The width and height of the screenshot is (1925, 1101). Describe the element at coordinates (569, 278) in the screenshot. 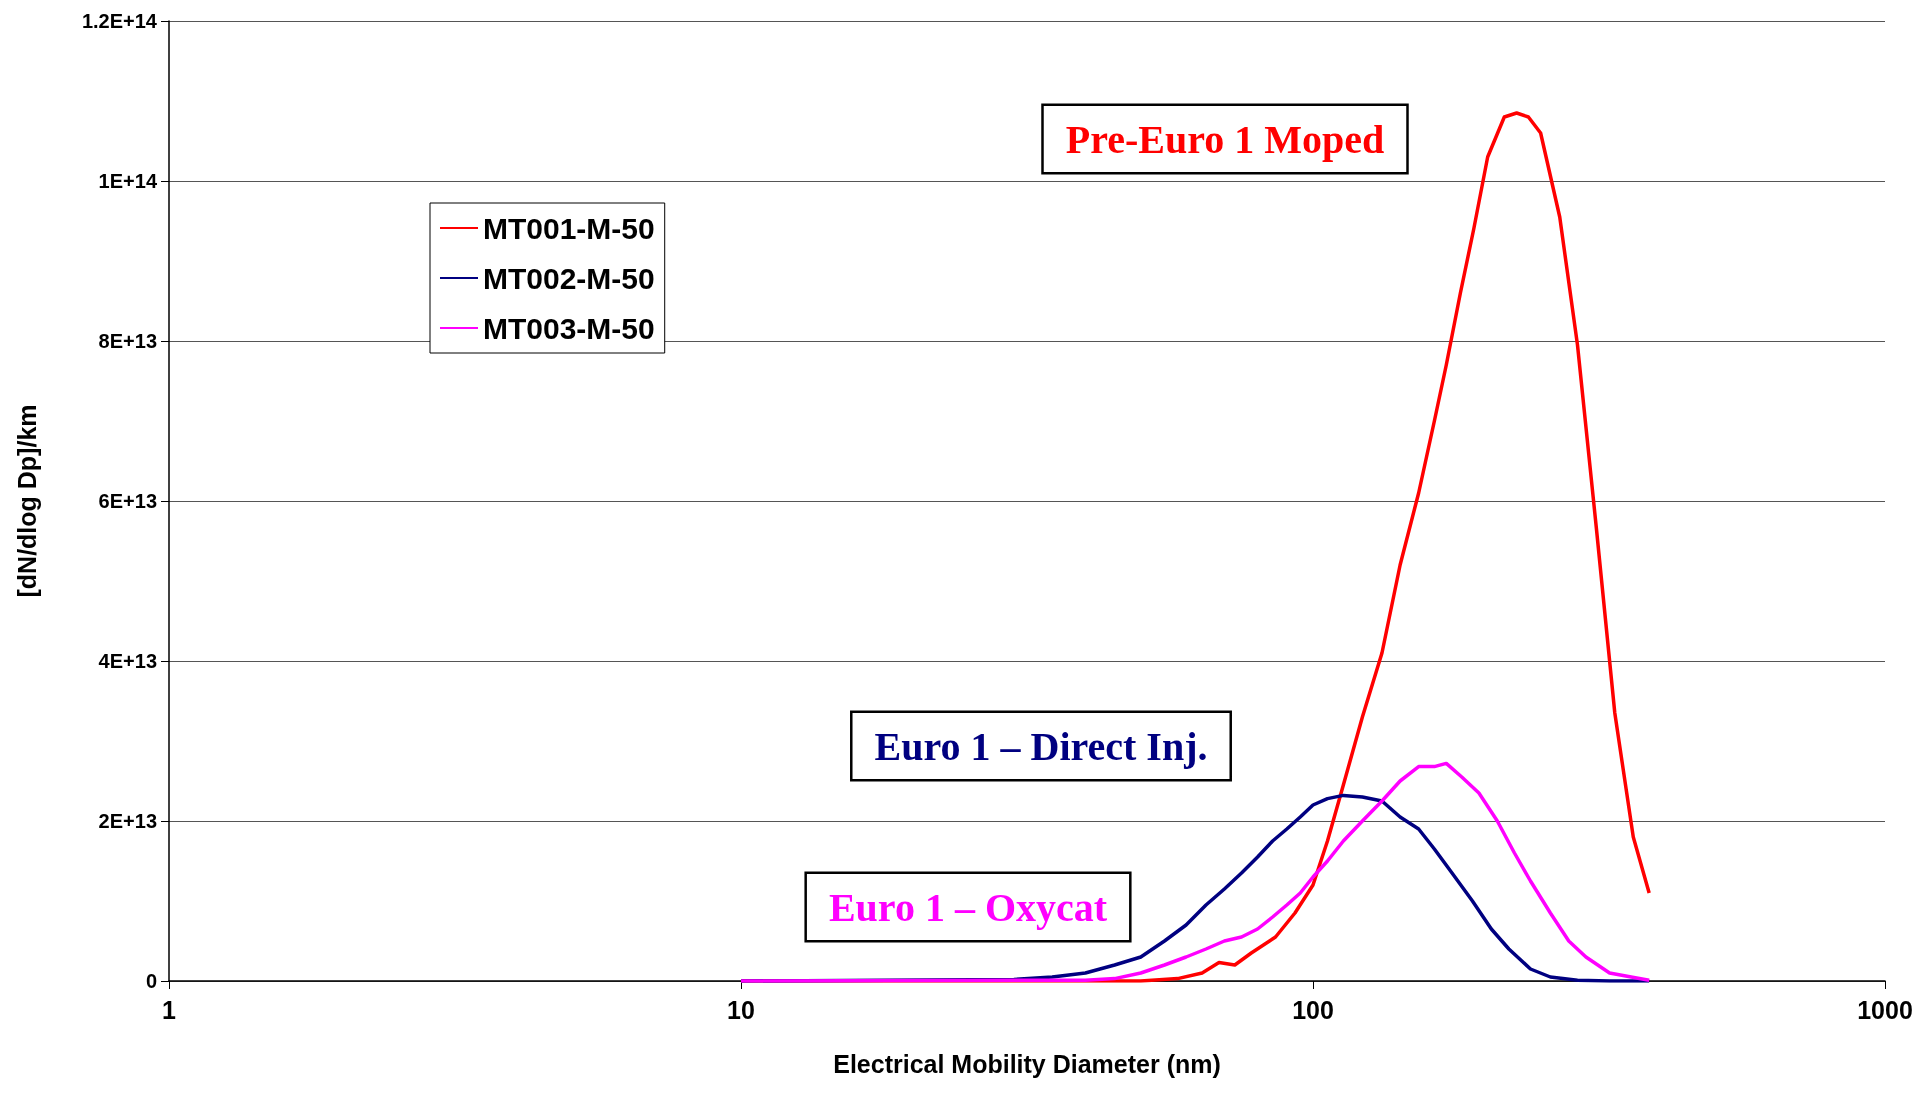

I see `legend-label: MT002-M-50` at that location.